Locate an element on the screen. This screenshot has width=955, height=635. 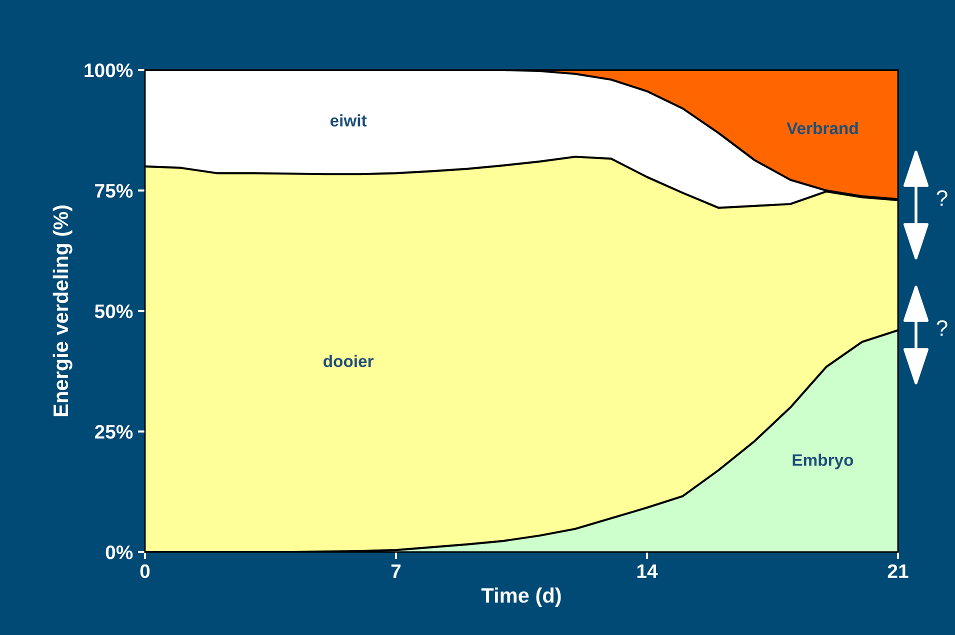
y-tick-label: 100% is located at coordinates (108, 70).